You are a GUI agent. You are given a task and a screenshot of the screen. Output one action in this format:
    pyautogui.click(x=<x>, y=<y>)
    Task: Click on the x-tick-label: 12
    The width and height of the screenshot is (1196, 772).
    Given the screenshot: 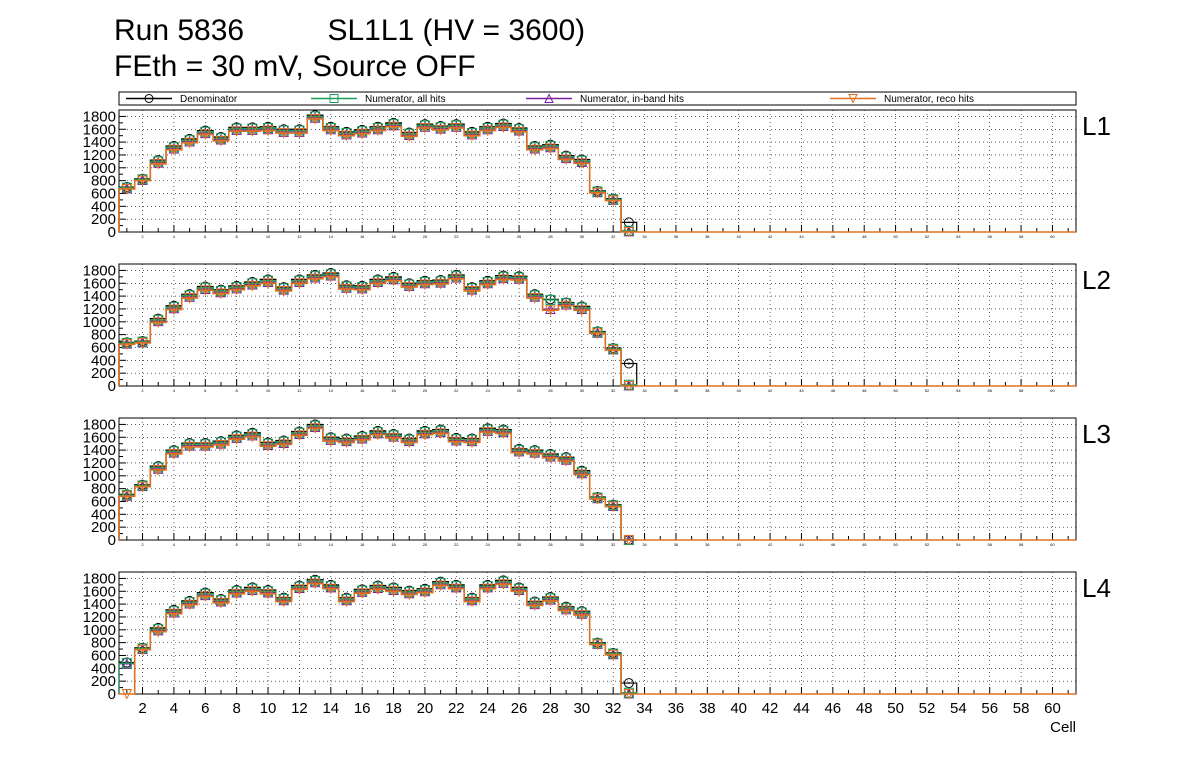 What is the action you would take?
    pyautogui.click(x=299, y=390)
    